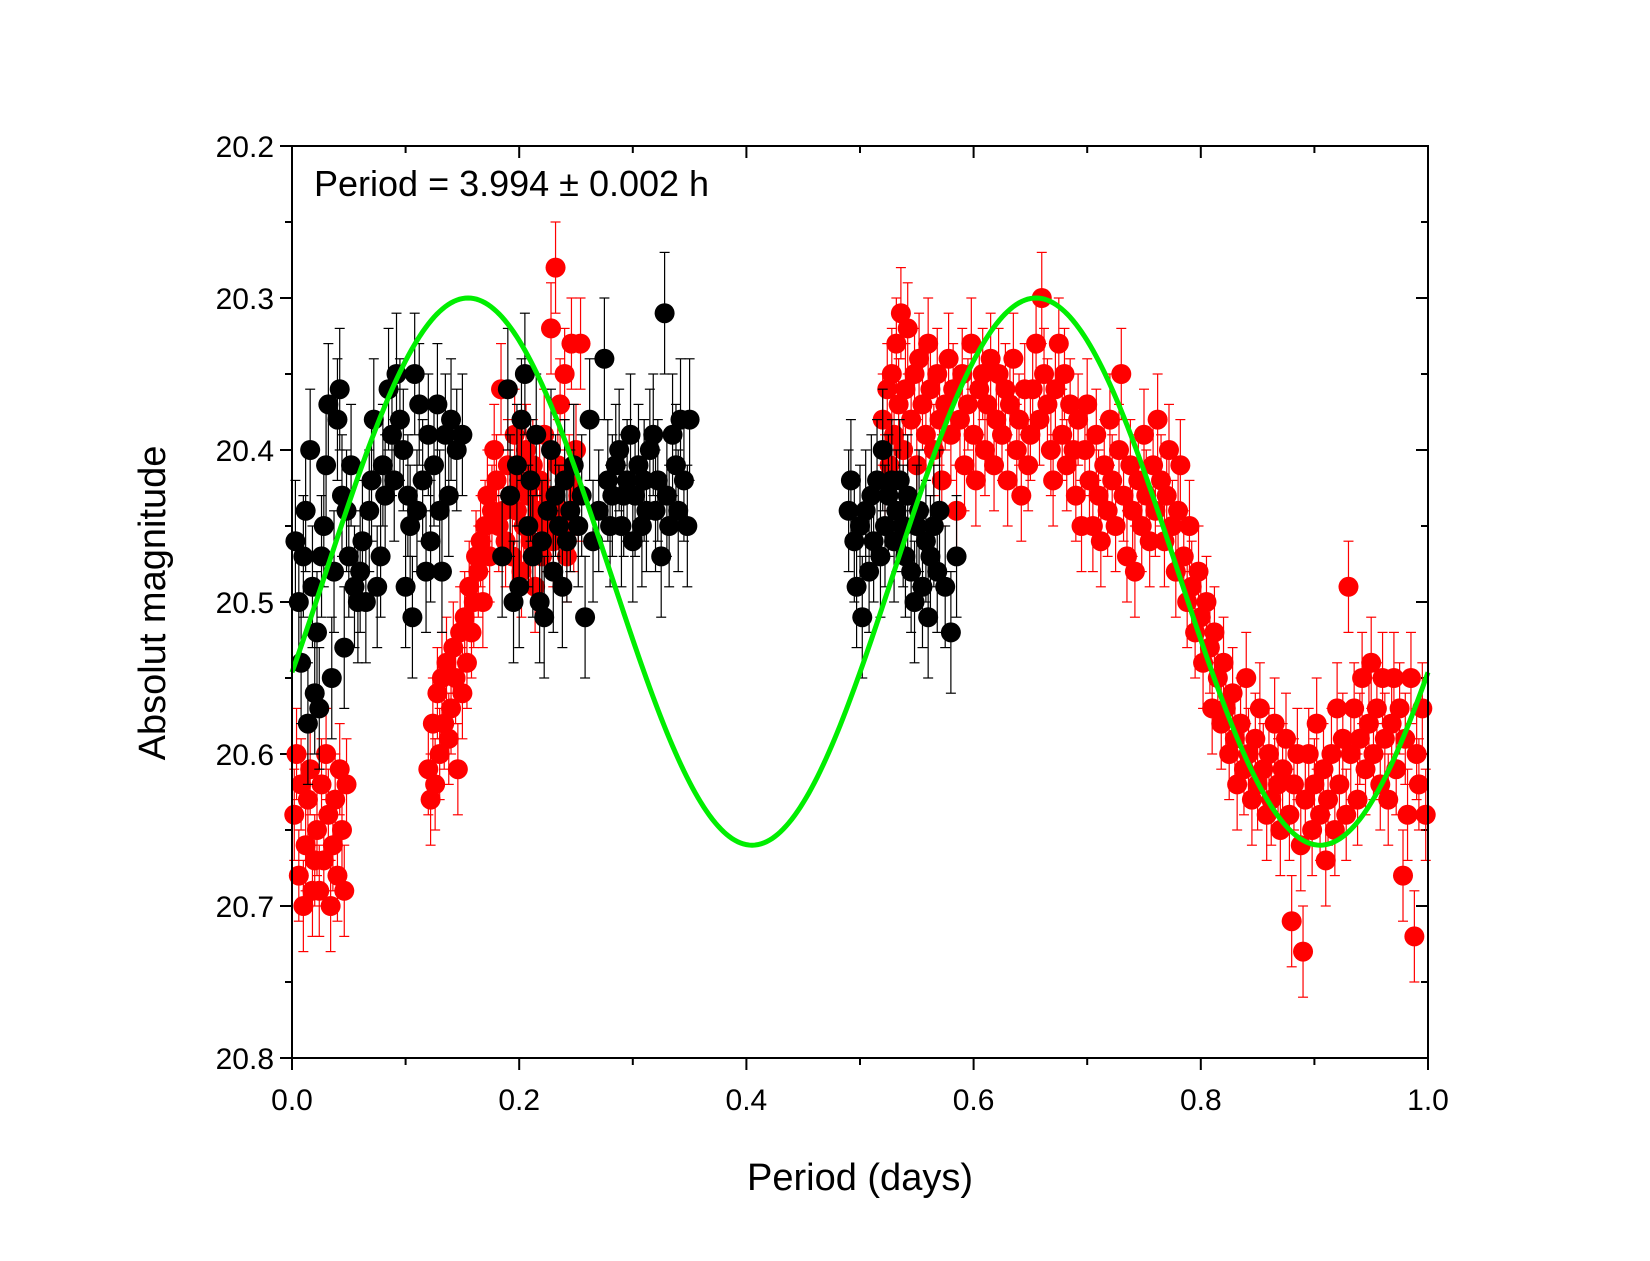 Image resolution: width=1650 pixels, height=1261 pixels. Describe the element at coordinates (1201, 1100) in the screenshot. I see `x-tick-label: 0.8` at that location.